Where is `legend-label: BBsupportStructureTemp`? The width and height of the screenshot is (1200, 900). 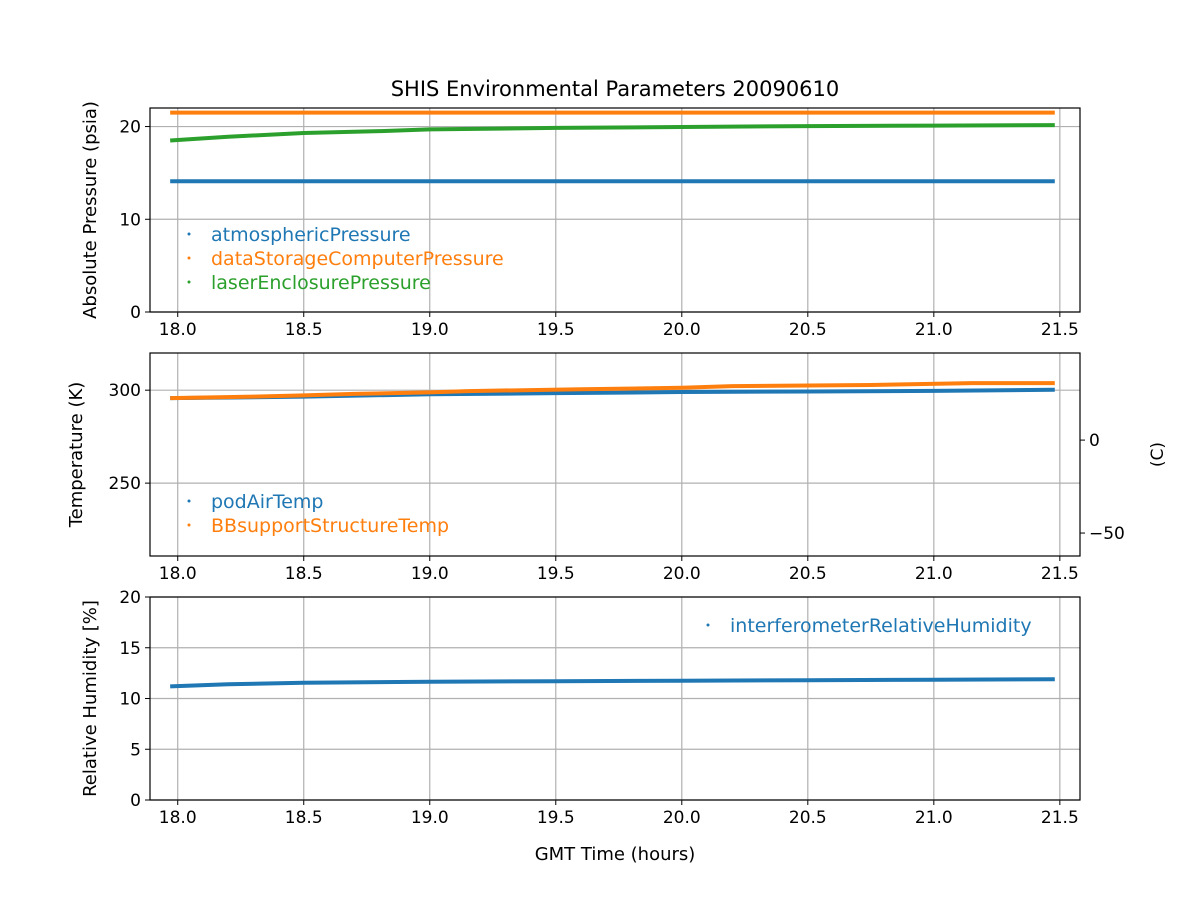 legend-label: BBsupportStructureTemp is located at coordinates (330, 526).